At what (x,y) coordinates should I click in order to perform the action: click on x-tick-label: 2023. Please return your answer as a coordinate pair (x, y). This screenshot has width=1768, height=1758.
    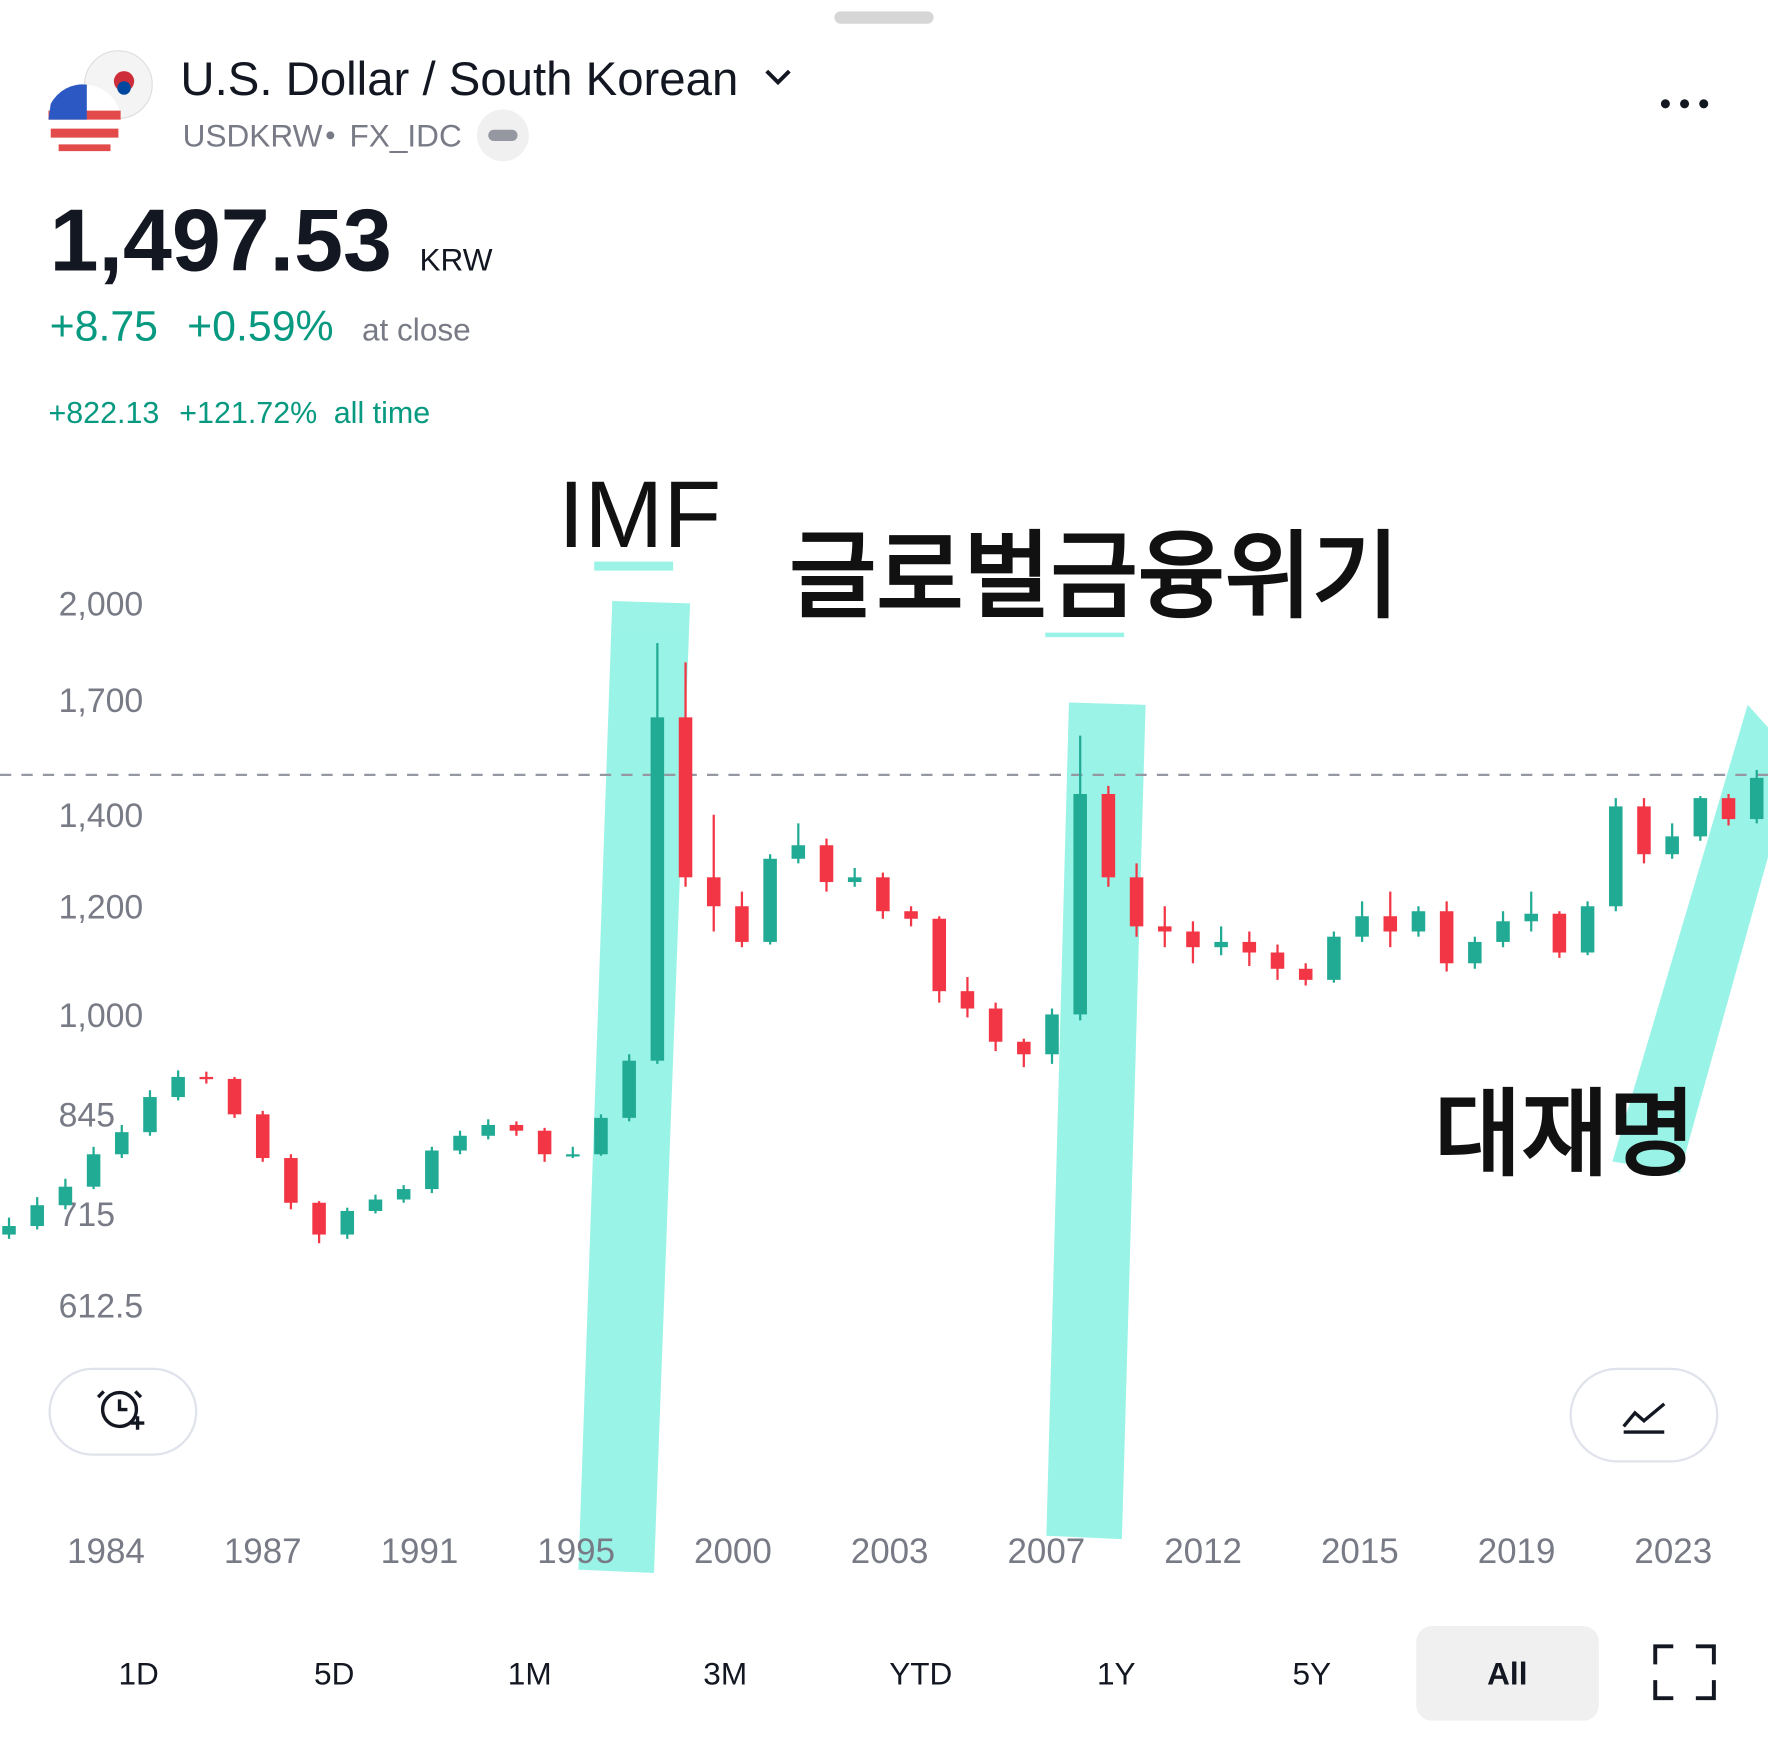
    Looking at the image, I should click on (1673, 1551).